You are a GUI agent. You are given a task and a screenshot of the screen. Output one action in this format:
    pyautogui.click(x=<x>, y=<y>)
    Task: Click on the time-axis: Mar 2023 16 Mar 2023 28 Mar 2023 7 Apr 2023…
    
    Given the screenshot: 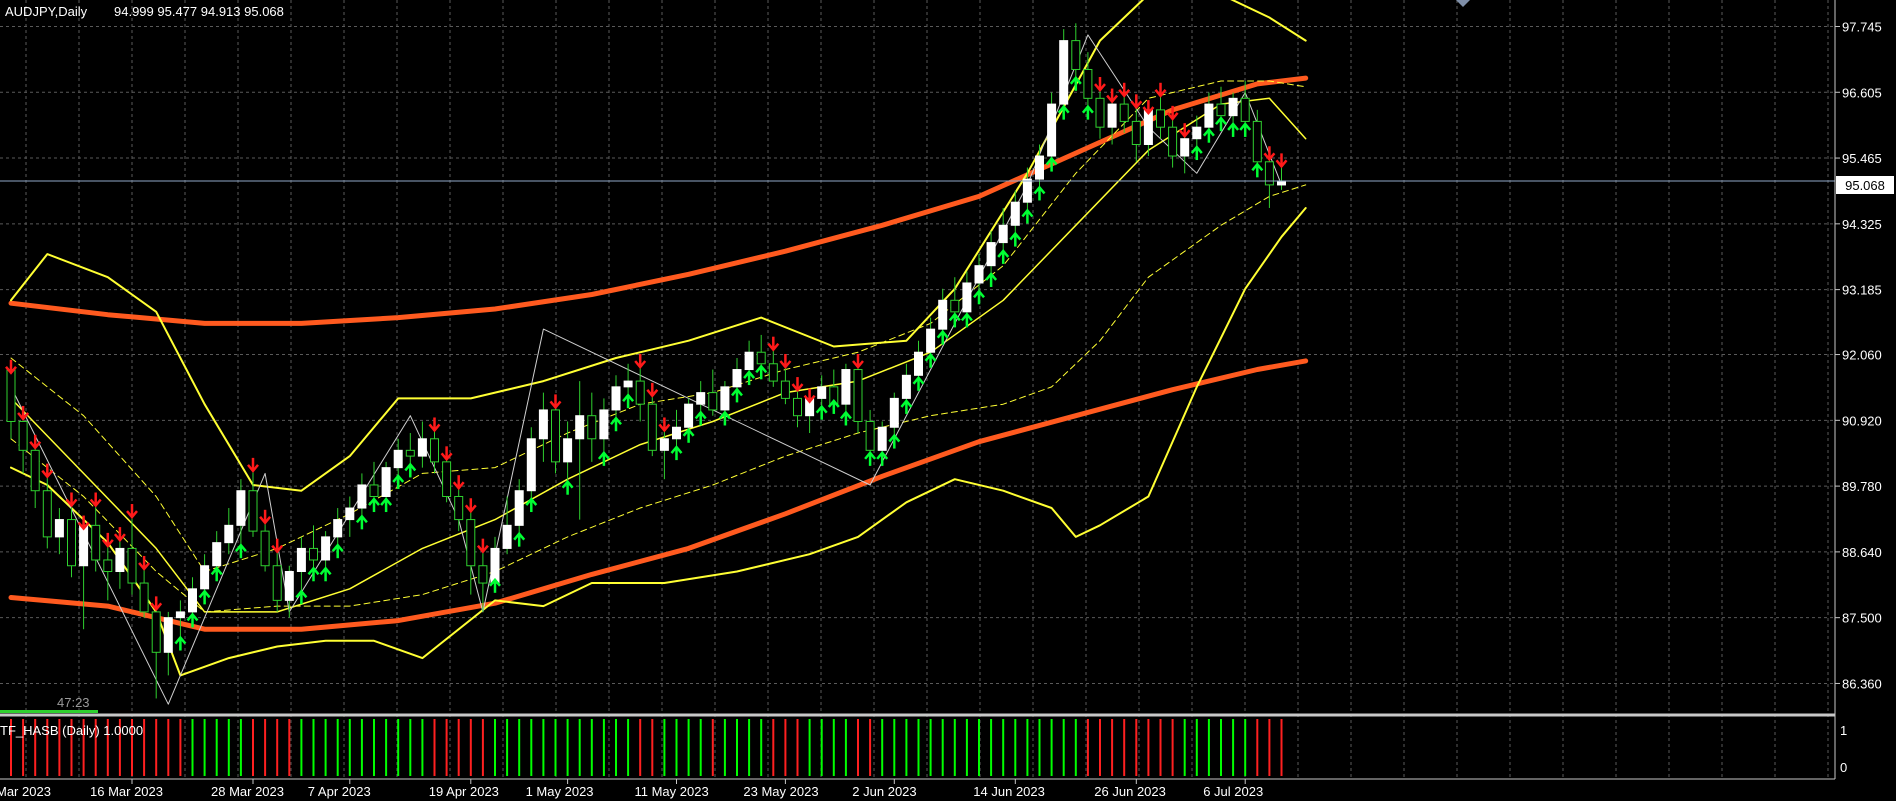 What is the action you would take?
    pyautogui.click(x=631, y=789)
    